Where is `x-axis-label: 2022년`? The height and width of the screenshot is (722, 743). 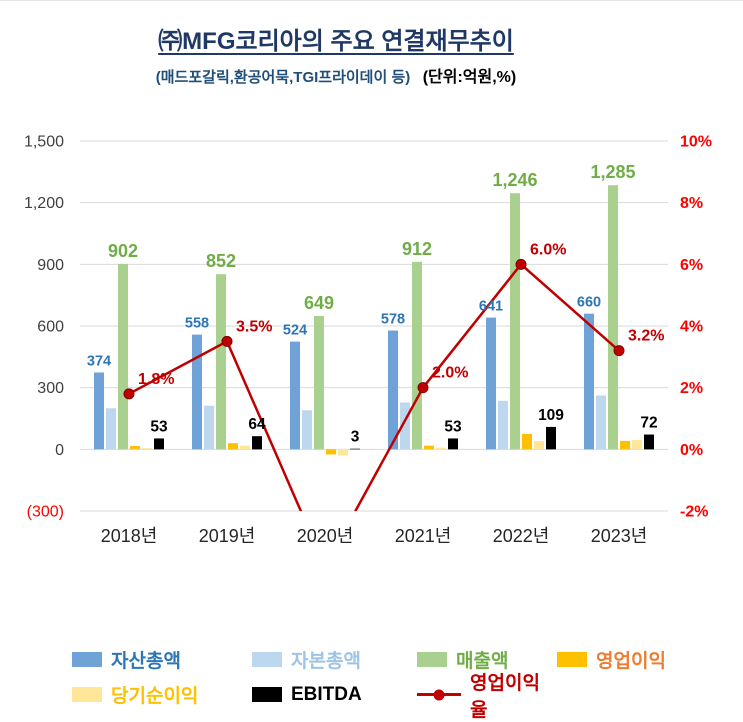
x-axis-label: 2022년 is located at coordinates (521, 536).